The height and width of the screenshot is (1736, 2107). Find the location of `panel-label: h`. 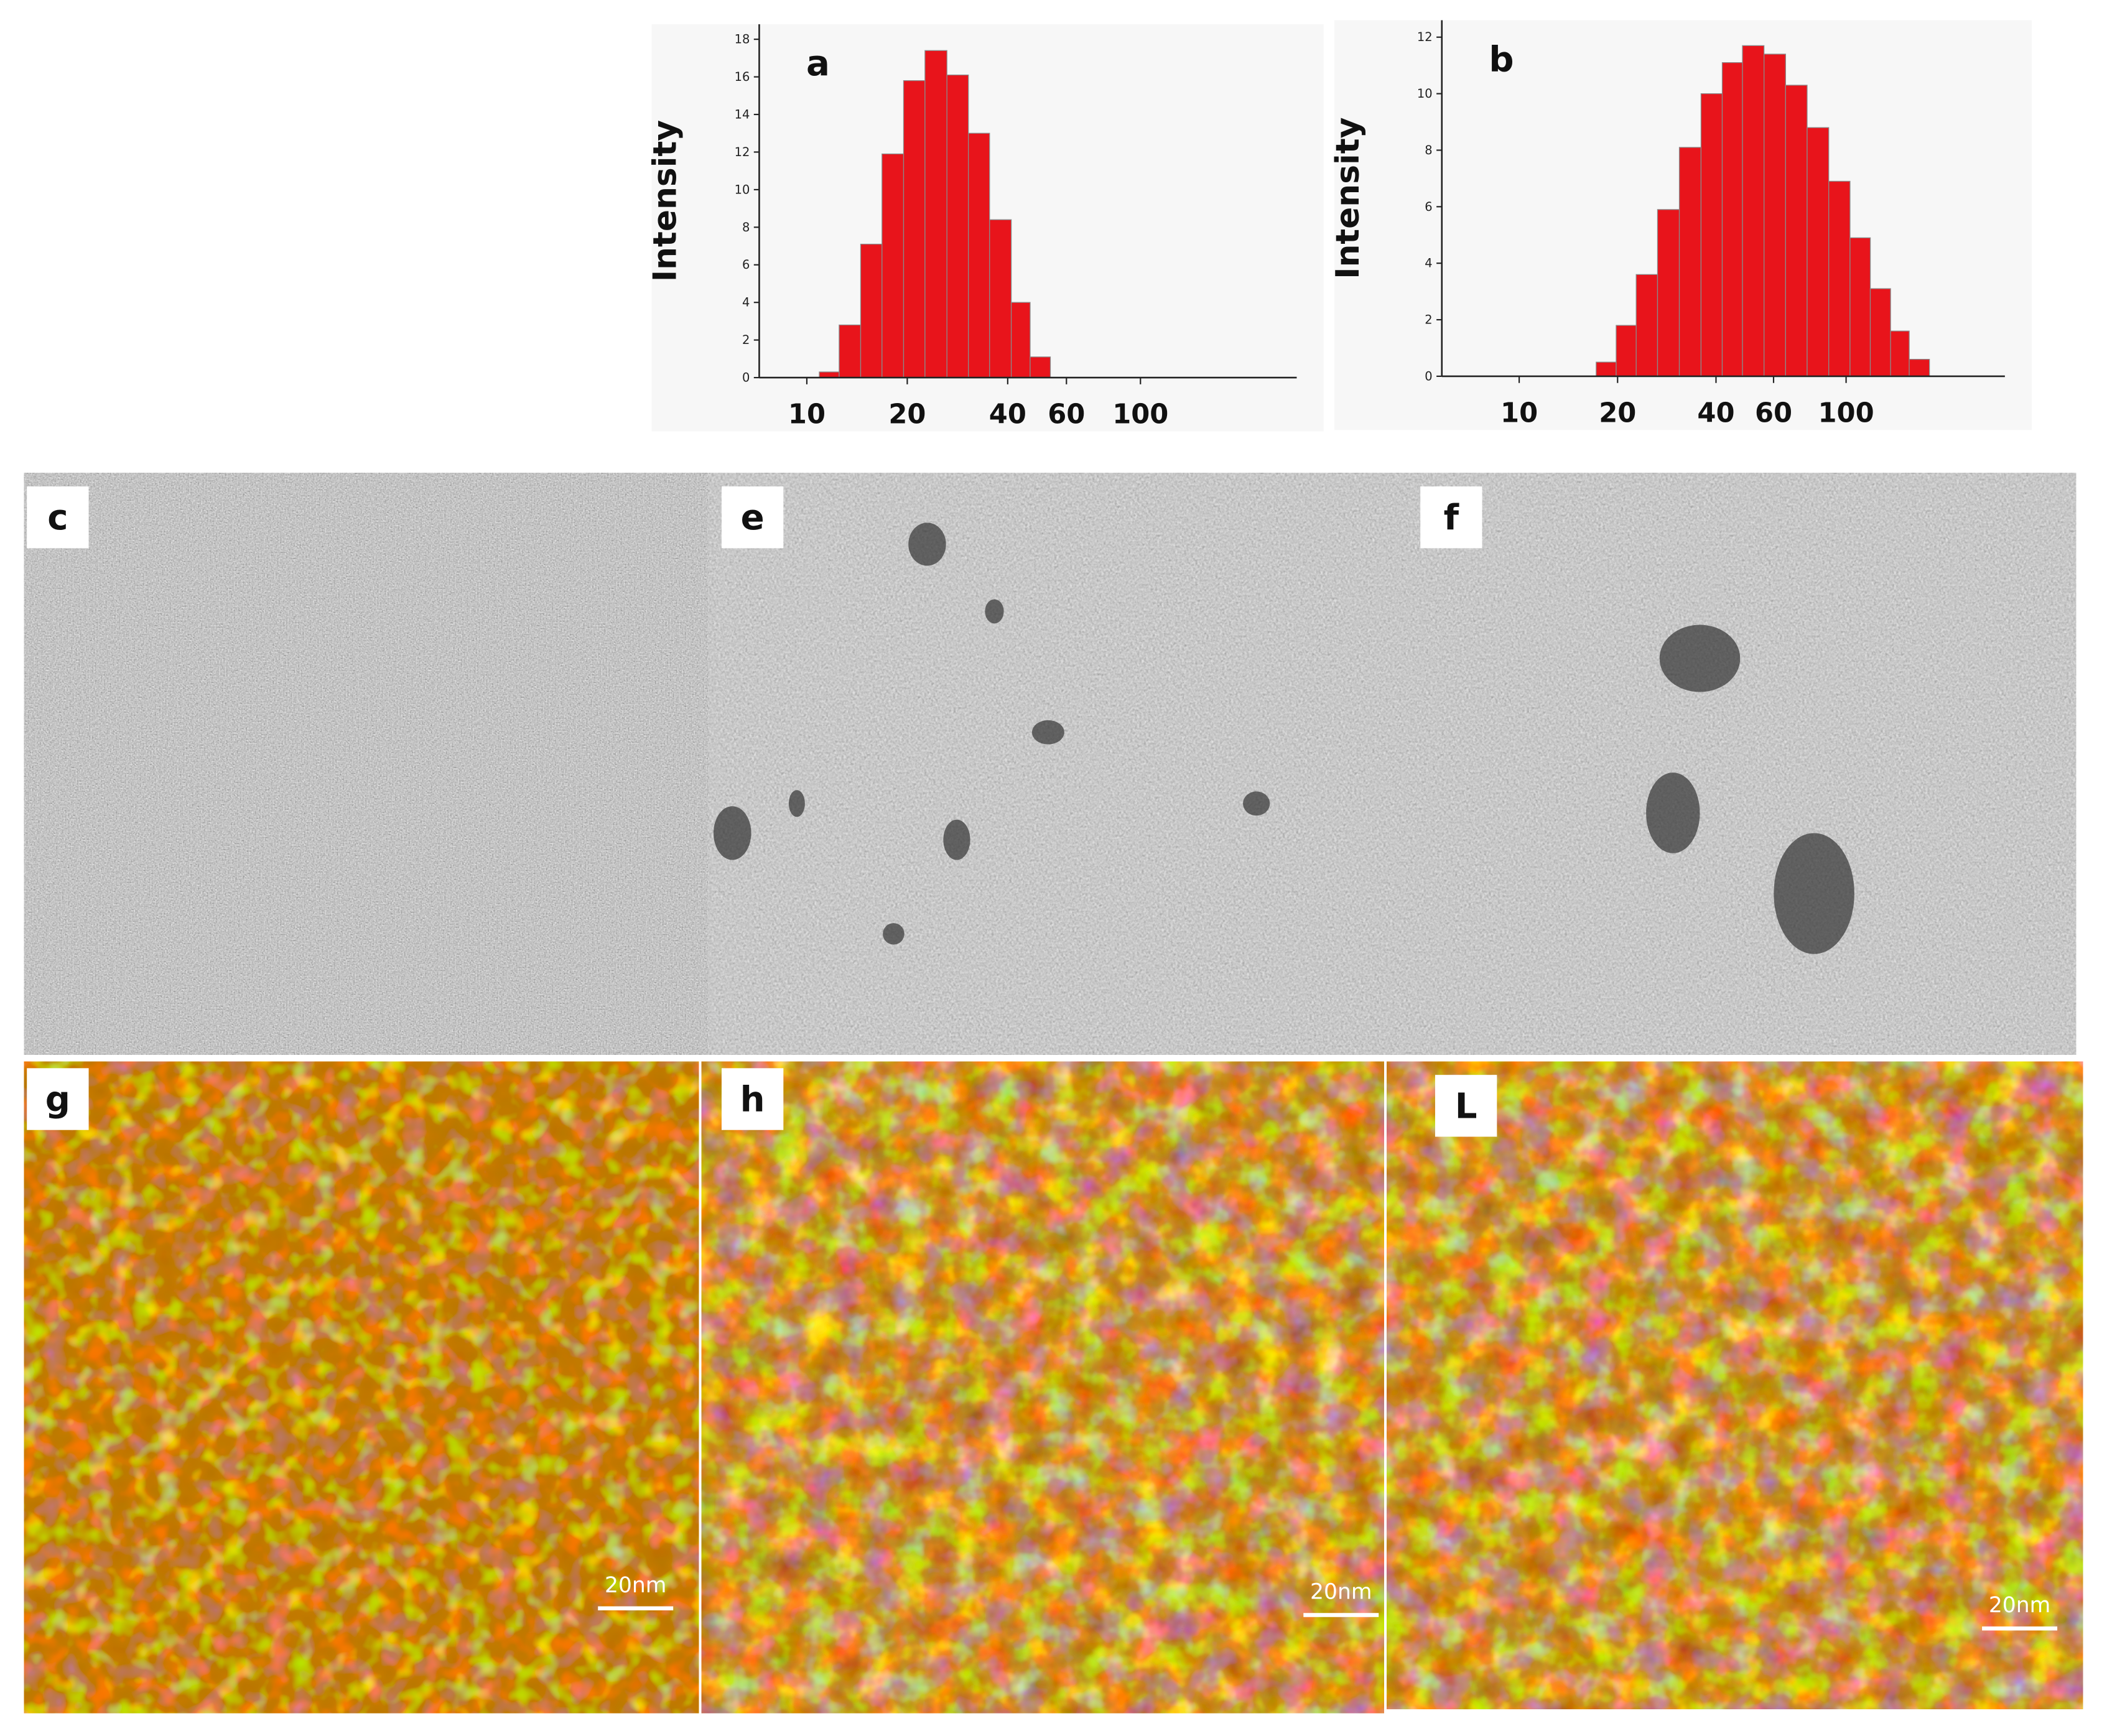

panel-label: h is located at coordinates (752, 1099).